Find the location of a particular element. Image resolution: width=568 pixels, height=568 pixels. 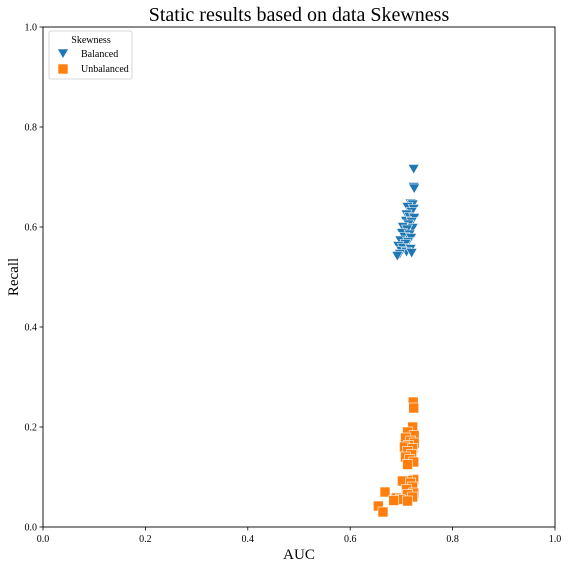

y-tick-label: 0.2 is located at coordinates (31, 428).